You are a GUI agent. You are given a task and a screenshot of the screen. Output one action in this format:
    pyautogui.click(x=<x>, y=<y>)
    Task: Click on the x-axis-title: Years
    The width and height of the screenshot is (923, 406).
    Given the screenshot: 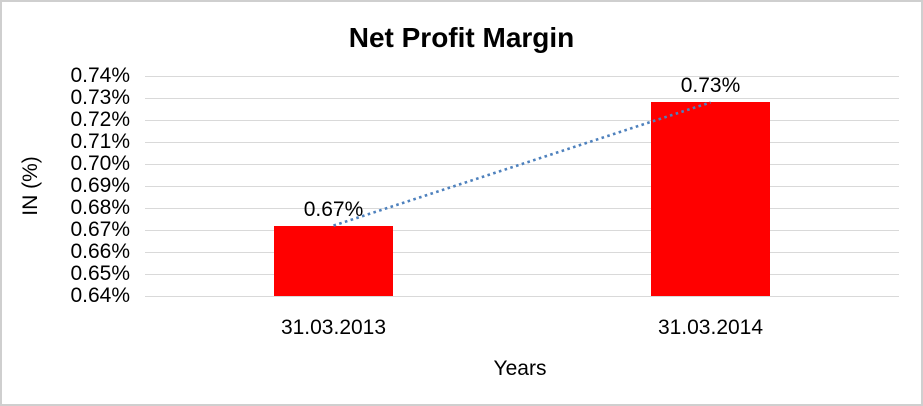 What is the action you would take?
    pyautogui.click(x=520, y=368)
    